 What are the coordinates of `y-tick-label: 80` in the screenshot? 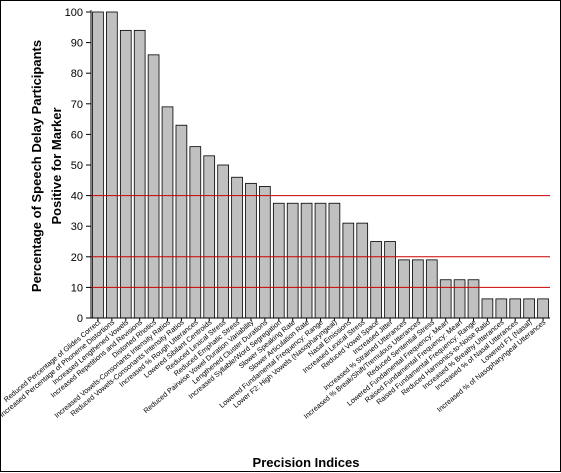 It's located at (77, 74).